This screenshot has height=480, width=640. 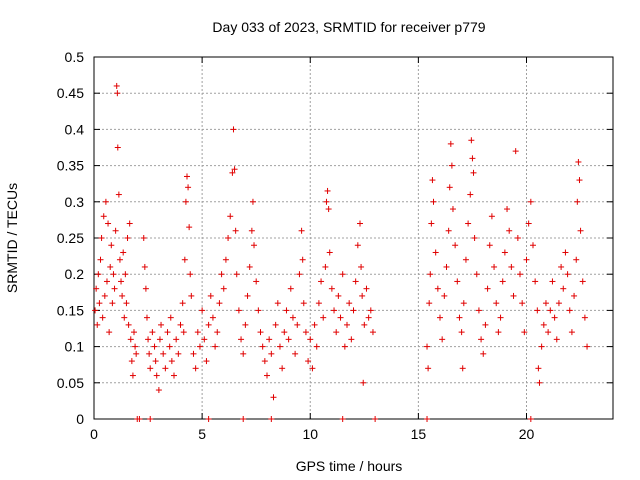 What do you see at coordinates (94, 434) in the screenshot?
I see `x-tick-label: 0` at bounding box center [94, 434].